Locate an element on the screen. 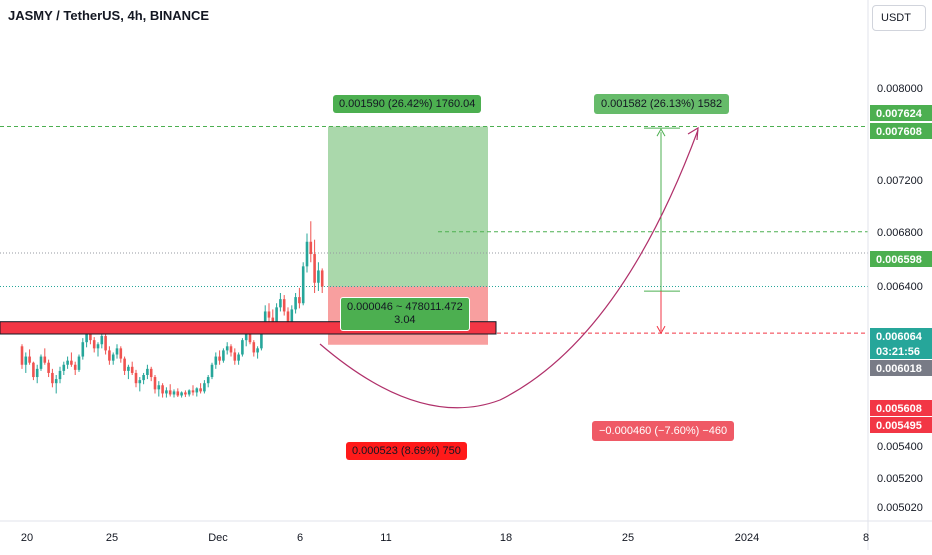  currency-label: USDT is located at coordinates (896, 18).